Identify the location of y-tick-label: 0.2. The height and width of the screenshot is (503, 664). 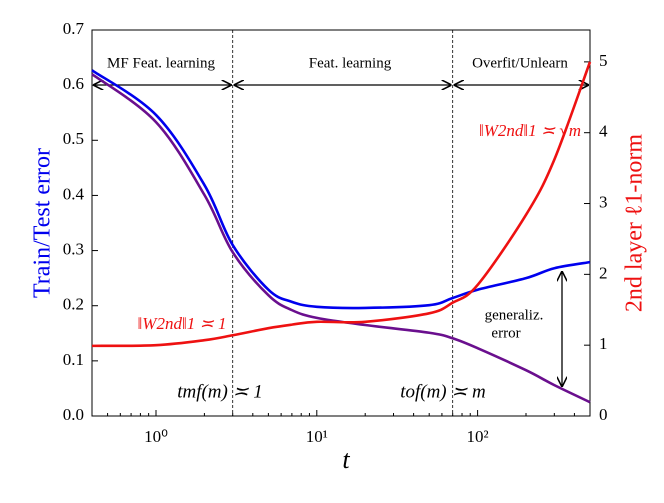
(73, 304).